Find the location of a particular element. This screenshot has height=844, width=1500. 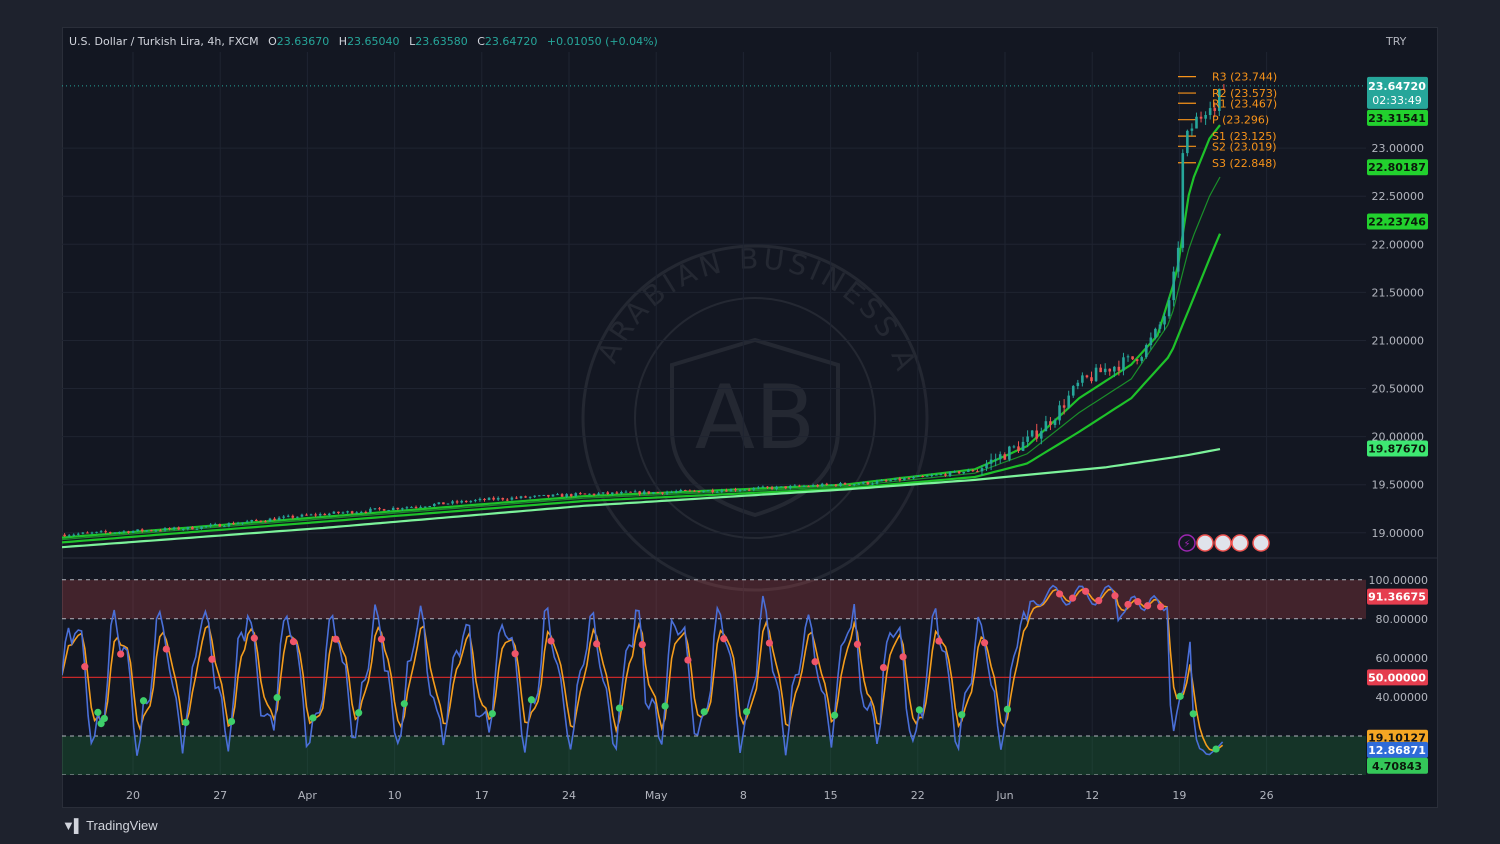

last-price-label: 23.64720 is located at coordinates (1397, 86).